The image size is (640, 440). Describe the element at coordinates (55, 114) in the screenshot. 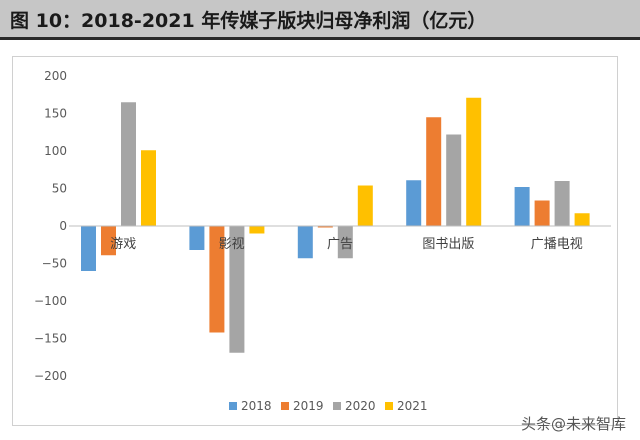

I see `y-tick-label: 150` at that location.